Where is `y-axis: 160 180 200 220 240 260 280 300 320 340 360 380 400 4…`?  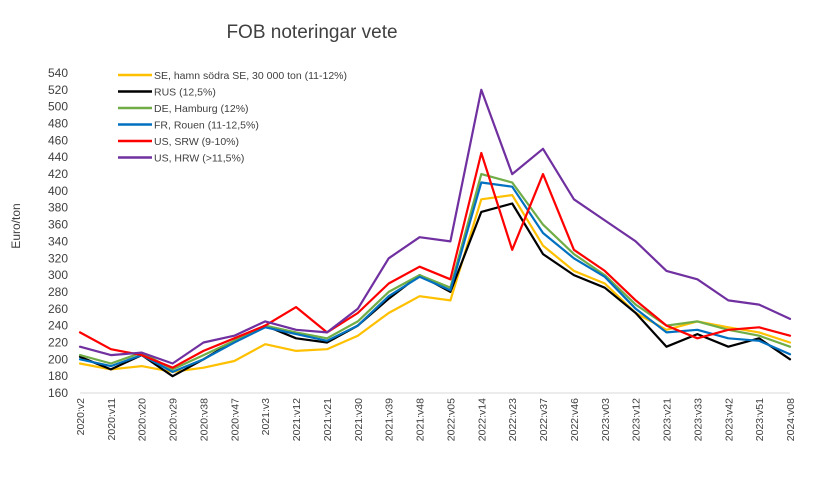
y-axis: 160 180 200 220 240 260 280 300 320 340 360 380 400 4… is located at coordinates (58, 233).